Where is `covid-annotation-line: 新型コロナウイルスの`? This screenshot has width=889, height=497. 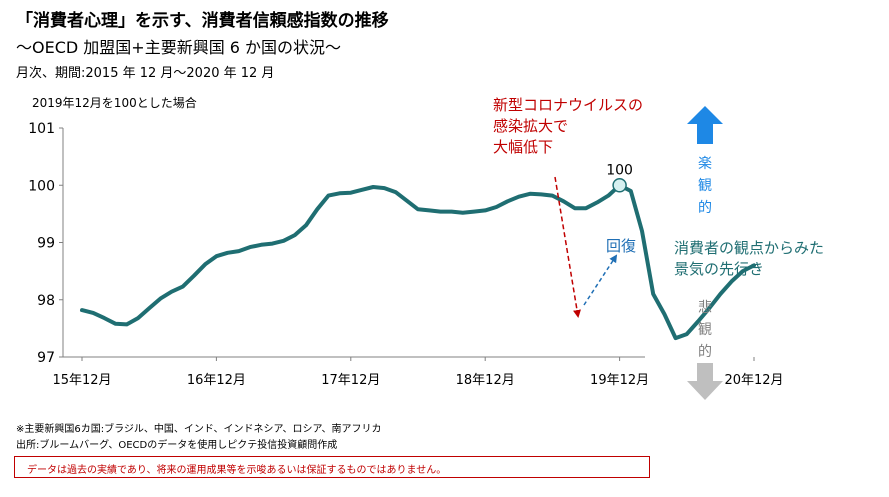
covid-annotation-line: 新型コロナウイルスの is located at coordinates (568, 105).